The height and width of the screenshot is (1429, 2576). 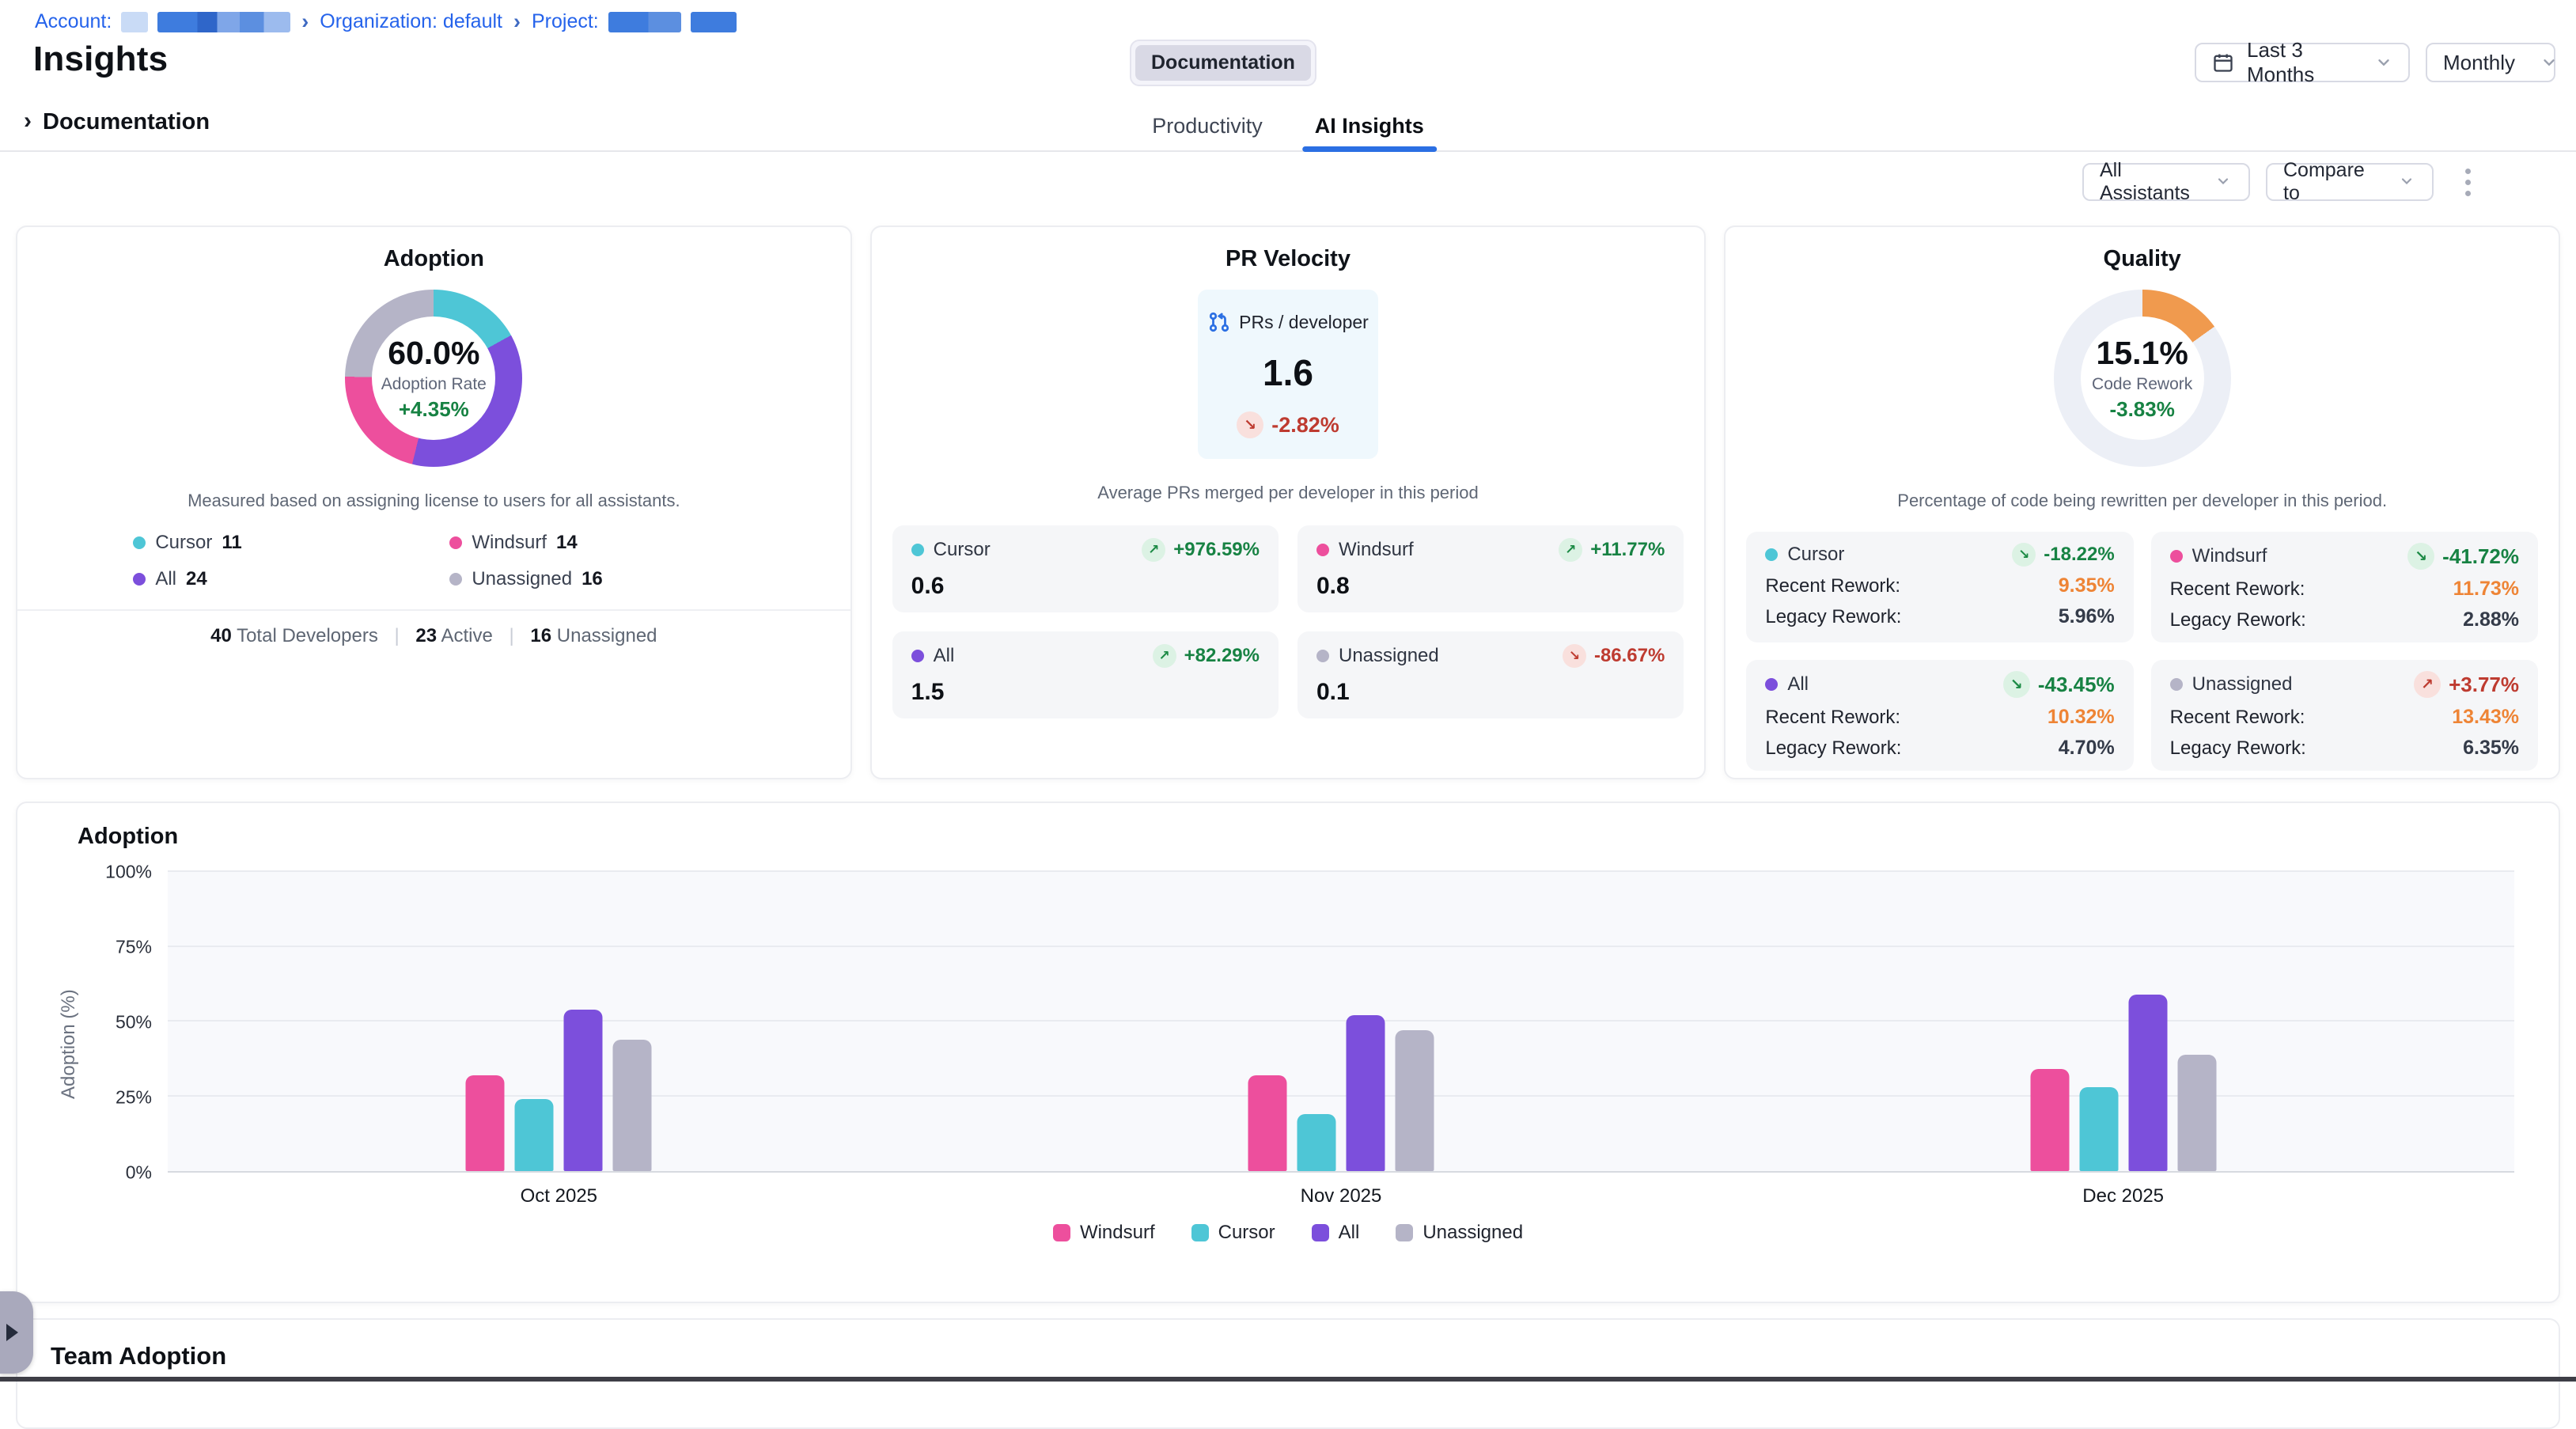 I want to click on granularity-dropdown: Monthly, so click(x=2490, y=62).